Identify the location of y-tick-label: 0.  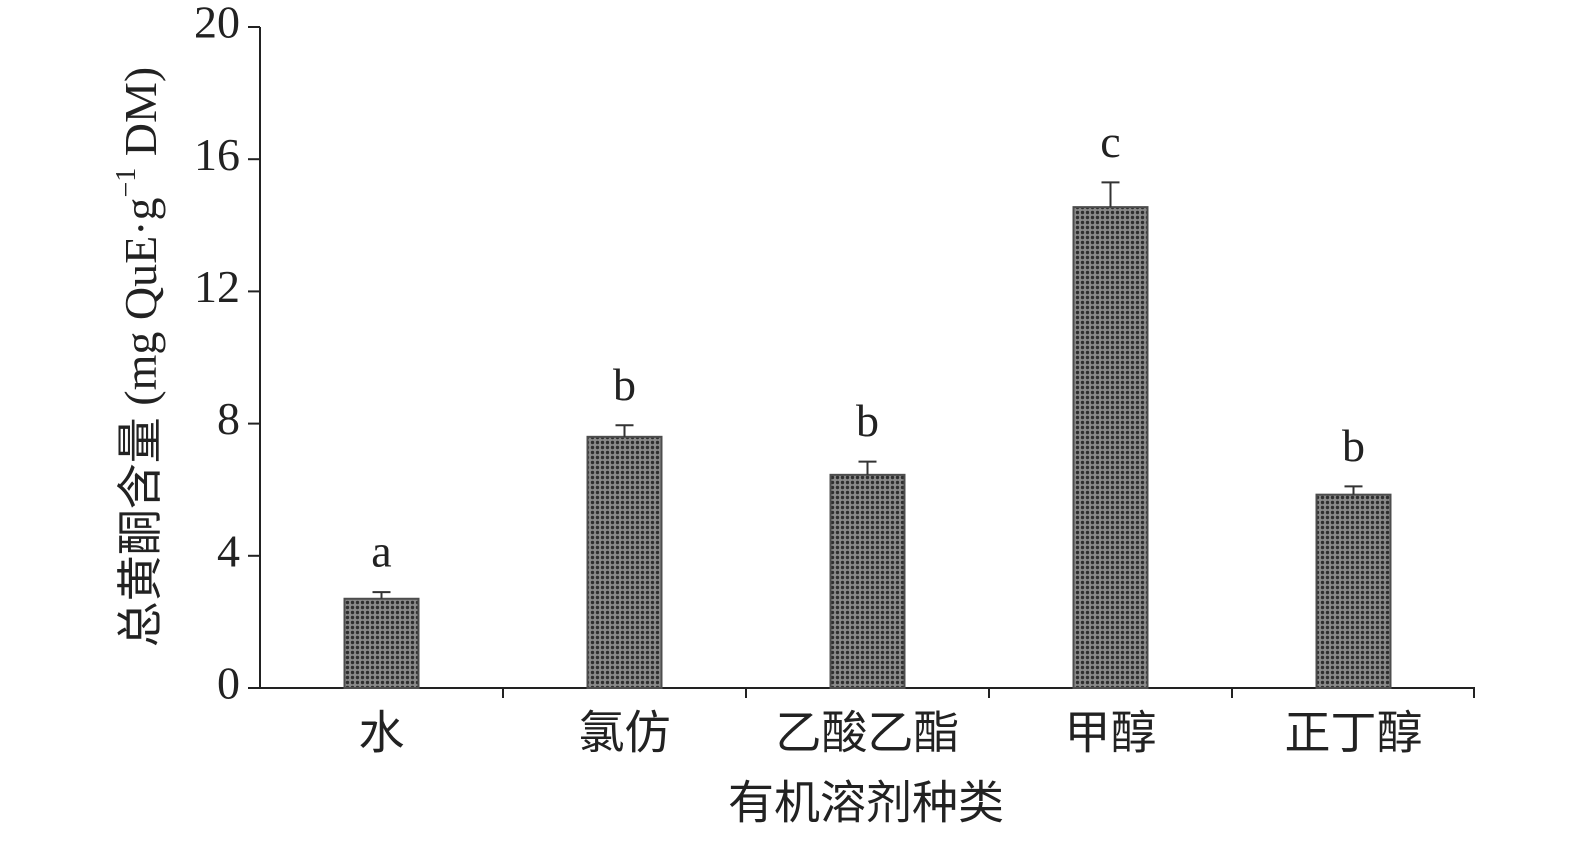
(228, 683).